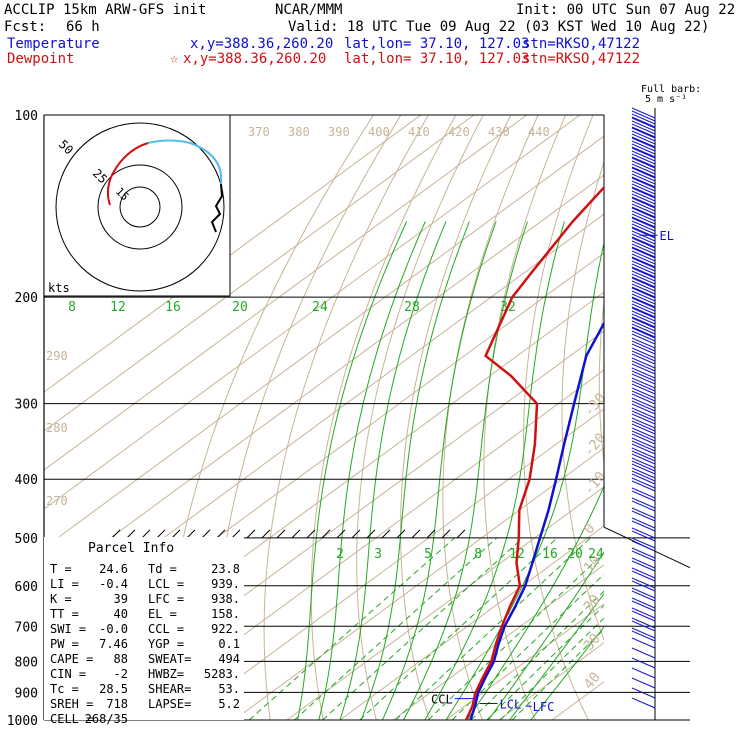  What do you see at coordinates (229, 704) in the screenshot?
I see `parcel-row-value: 5.2` at bounding box center [229, 704].